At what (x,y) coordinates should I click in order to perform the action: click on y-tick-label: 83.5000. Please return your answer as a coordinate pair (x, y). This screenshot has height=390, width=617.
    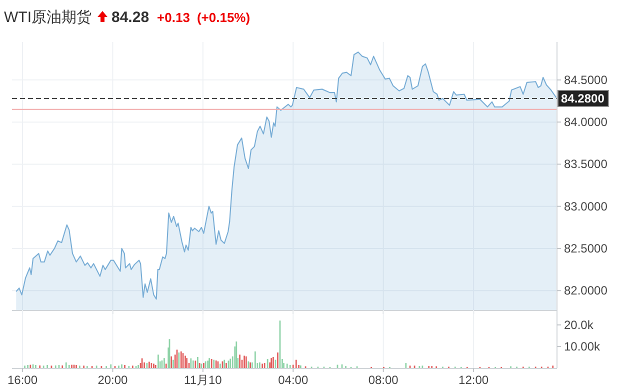
    Looking at the image, I should click on (586, 164).